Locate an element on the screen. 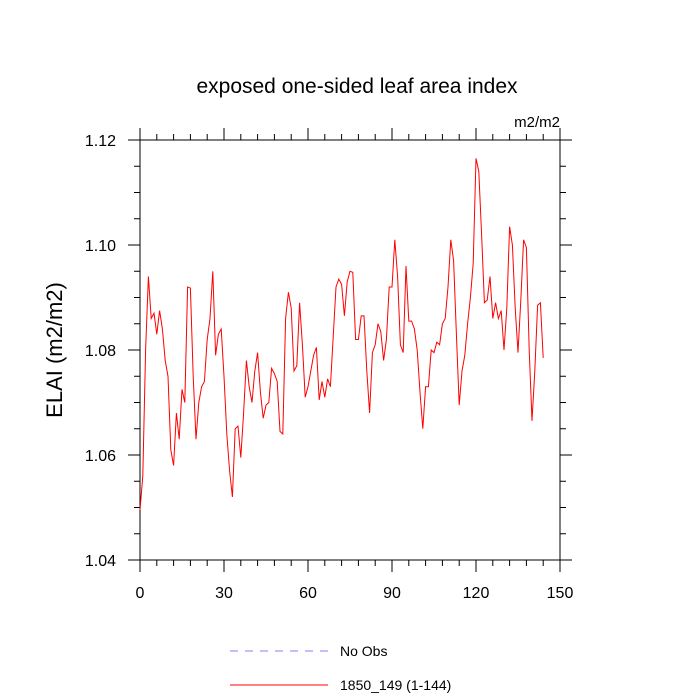 The width and height of the screenshot is (700, 700). x-tick-label: 60 is located at coordinates (308, 593).